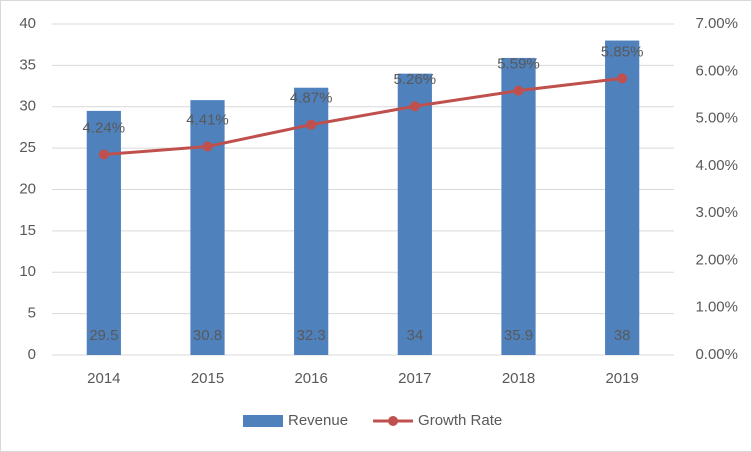  Describe the element at coordinates (393, 421) in the screenshot. I see `legend-marker` at that location.